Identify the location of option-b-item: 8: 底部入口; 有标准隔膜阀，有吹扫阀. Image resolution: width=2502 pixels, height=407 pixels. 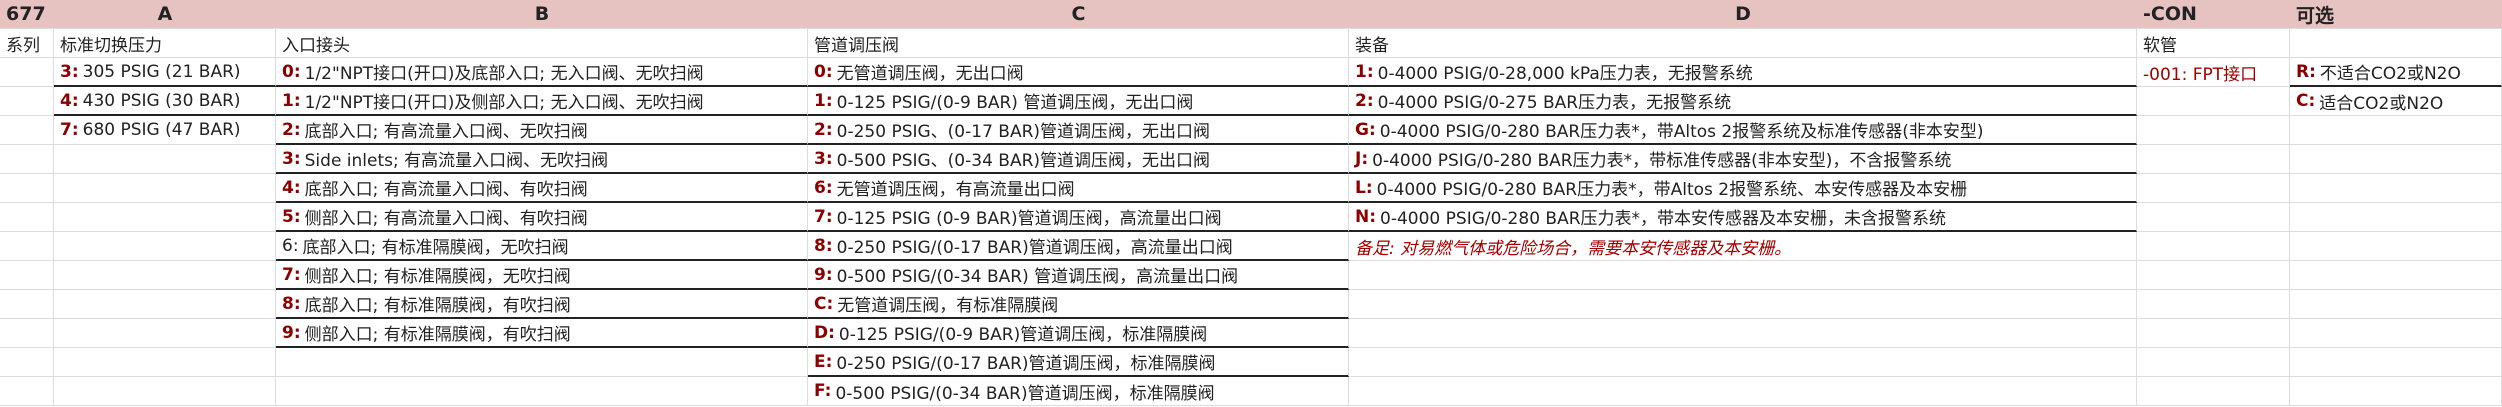
(542, 304).